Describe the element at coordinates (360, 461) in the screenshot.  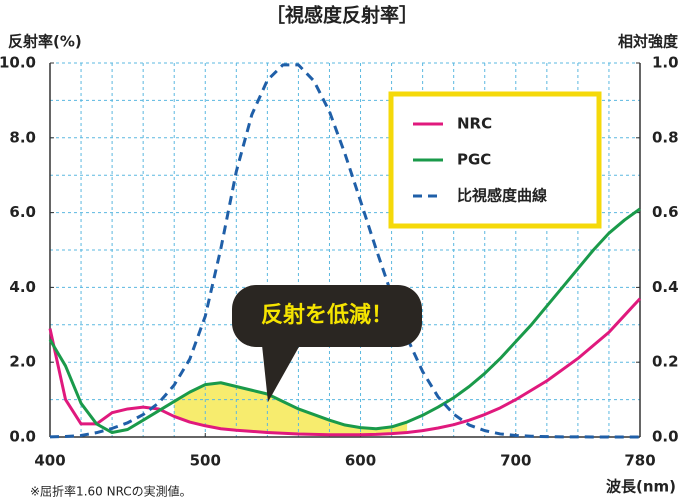
I see `x-tick-label: 600` at that location.